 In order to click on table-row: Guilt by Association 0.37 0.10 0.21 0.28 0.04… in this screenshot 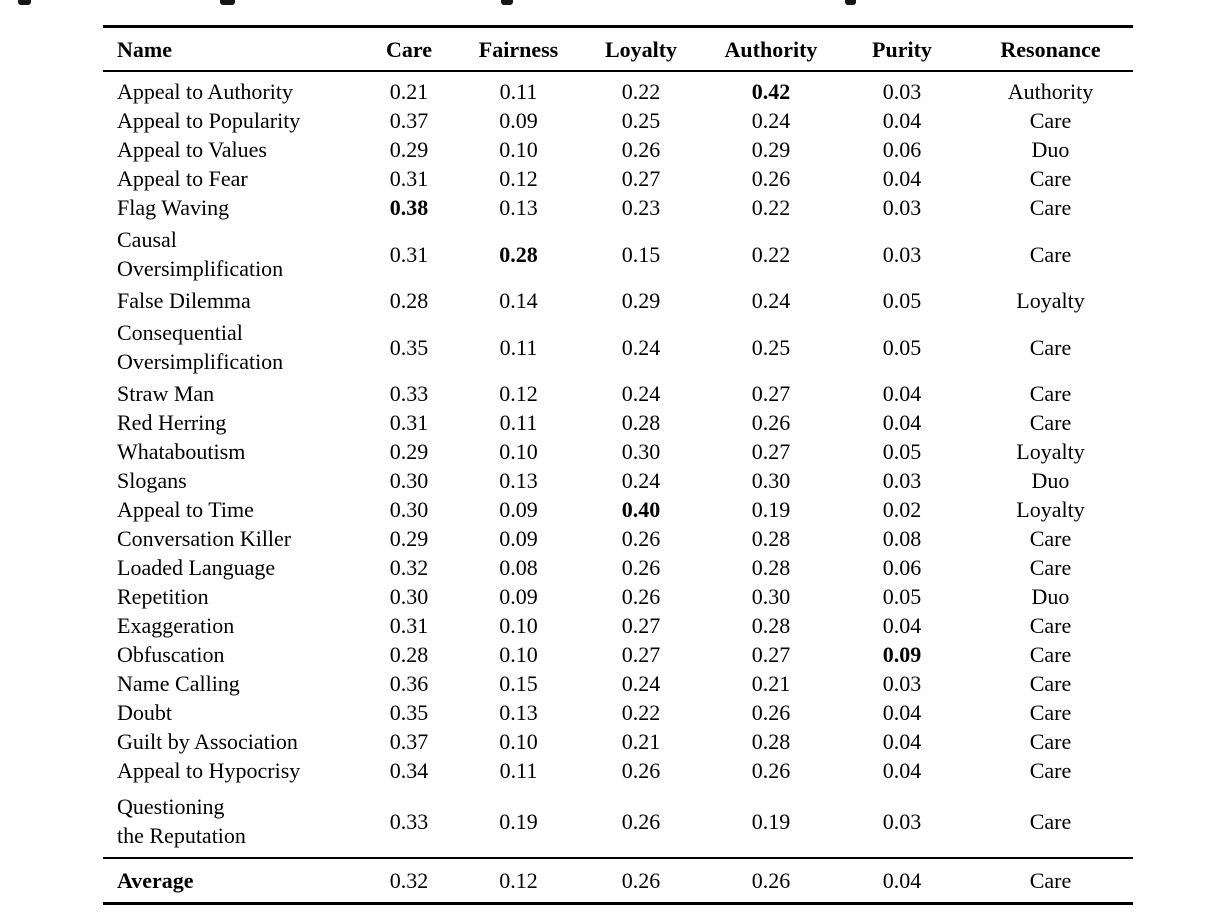, I will do `click(618, 741)`.